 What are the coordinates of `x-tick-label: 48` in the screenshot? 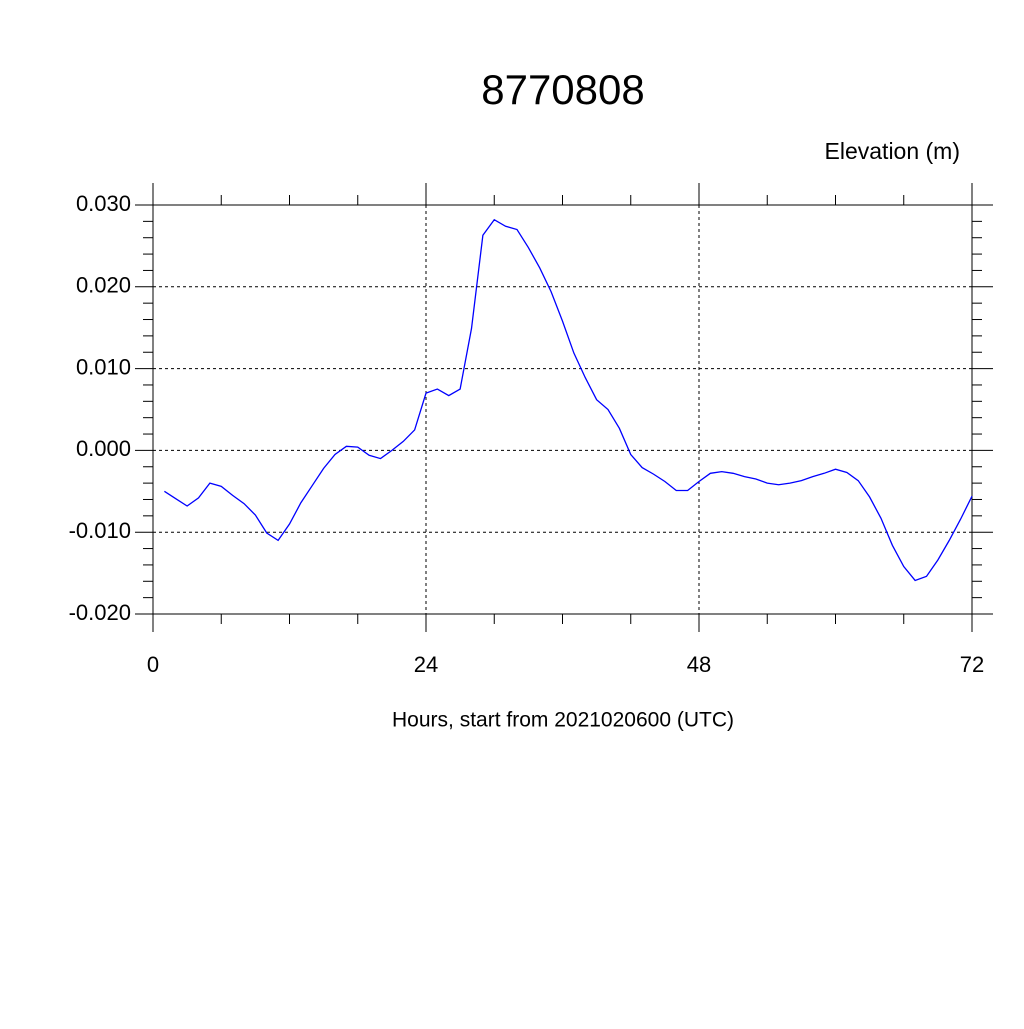 It's located at (699, 664).